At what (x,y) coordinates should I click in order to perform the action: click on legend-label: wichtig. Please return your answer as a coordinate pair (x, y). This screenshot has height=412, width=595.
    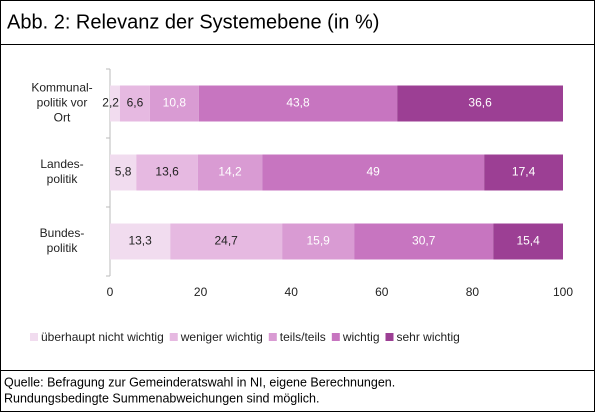
    Looking at the image, I should click on (361, 337).